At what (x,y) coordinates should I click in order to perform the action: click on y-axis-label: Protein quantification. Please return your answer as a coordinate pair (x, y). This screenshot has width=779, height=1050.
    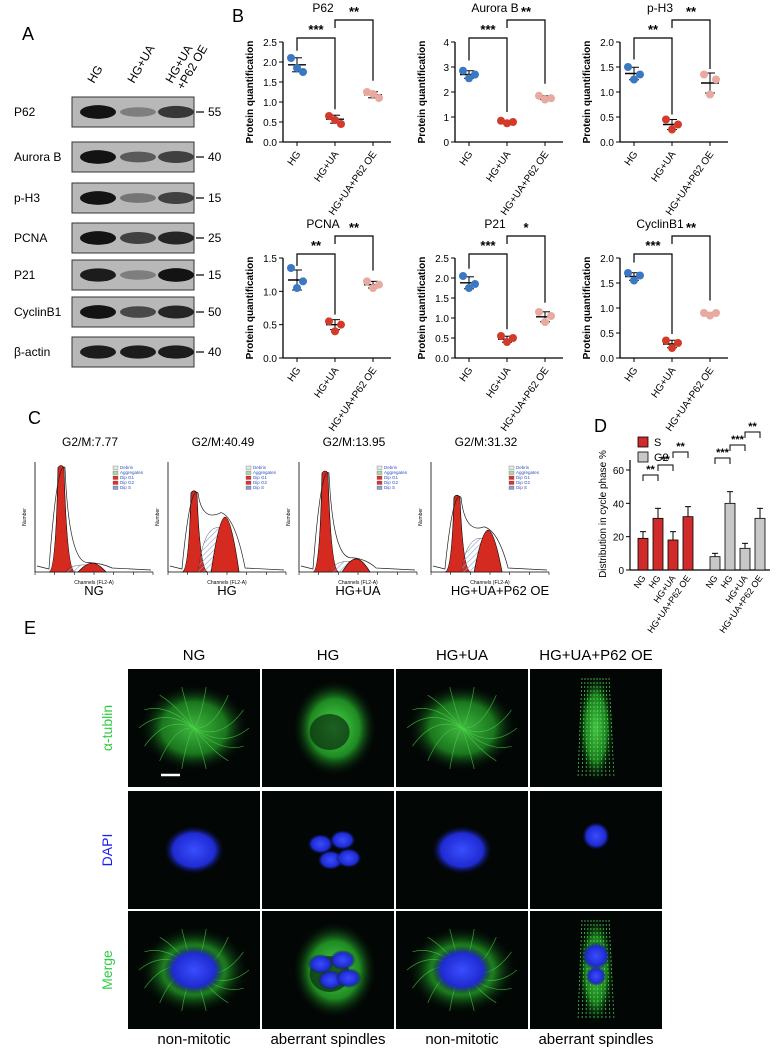
    Looking at the image, I should click on (422, 308).